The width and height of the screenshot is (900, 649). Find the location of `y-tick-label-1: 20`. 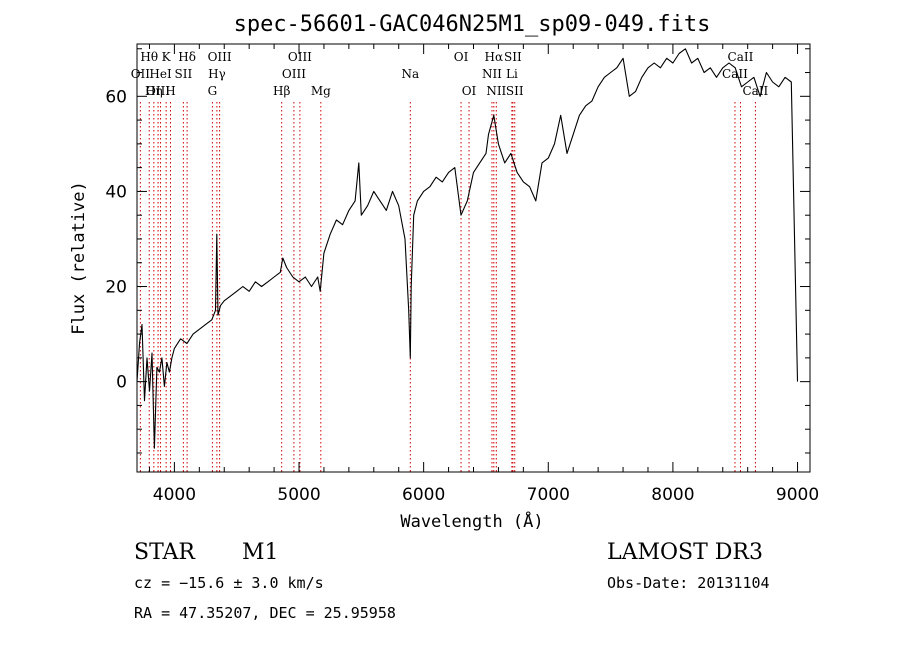

y-tick-label-1: 20 is located at coordinates (116, 288).